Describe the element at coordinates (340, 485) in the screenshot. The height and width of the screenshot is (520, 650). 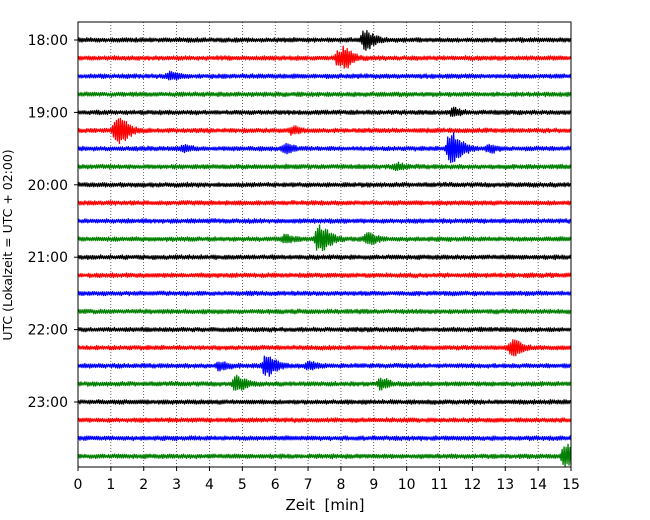
I see `x-tick-label-8: 8` at that location.